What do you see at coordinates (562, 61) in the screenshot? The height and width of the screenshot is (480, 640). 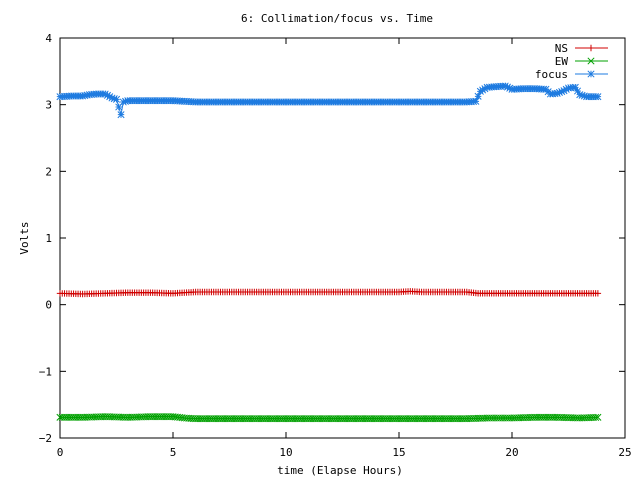 I see `legend-label-EW: EW` at bounding box center [562, 61].